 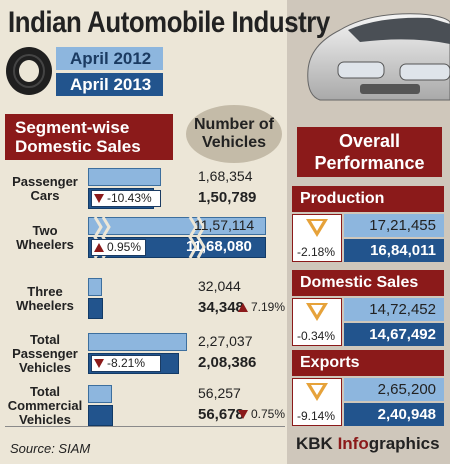 I want to click on category-label-line: Two, so click(x=45, y=230).